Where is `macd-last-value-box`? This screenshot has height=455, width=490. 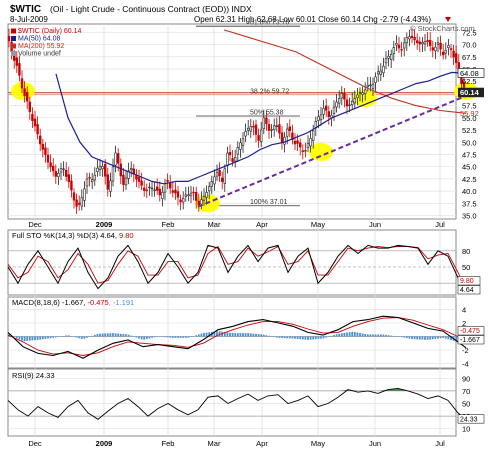
macd-last-value-box is located at coordinates (471, 331).